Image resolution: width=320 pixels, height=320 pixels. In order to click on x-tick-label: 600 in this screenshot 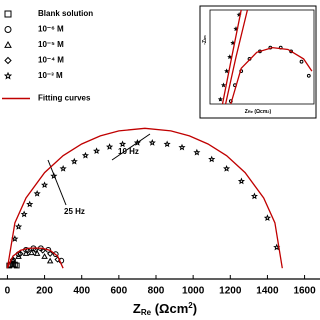, I will do `click(119, 291)`.